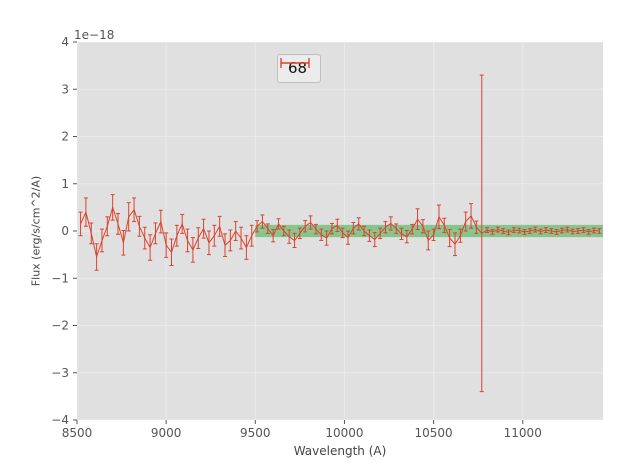 Image resolution: width=617 pixels, height=467 pixels. What do you see at coordinates (77, 433) in the screenshot?
I see `x-tick-label: 8500` at bounding box center [77, 433].